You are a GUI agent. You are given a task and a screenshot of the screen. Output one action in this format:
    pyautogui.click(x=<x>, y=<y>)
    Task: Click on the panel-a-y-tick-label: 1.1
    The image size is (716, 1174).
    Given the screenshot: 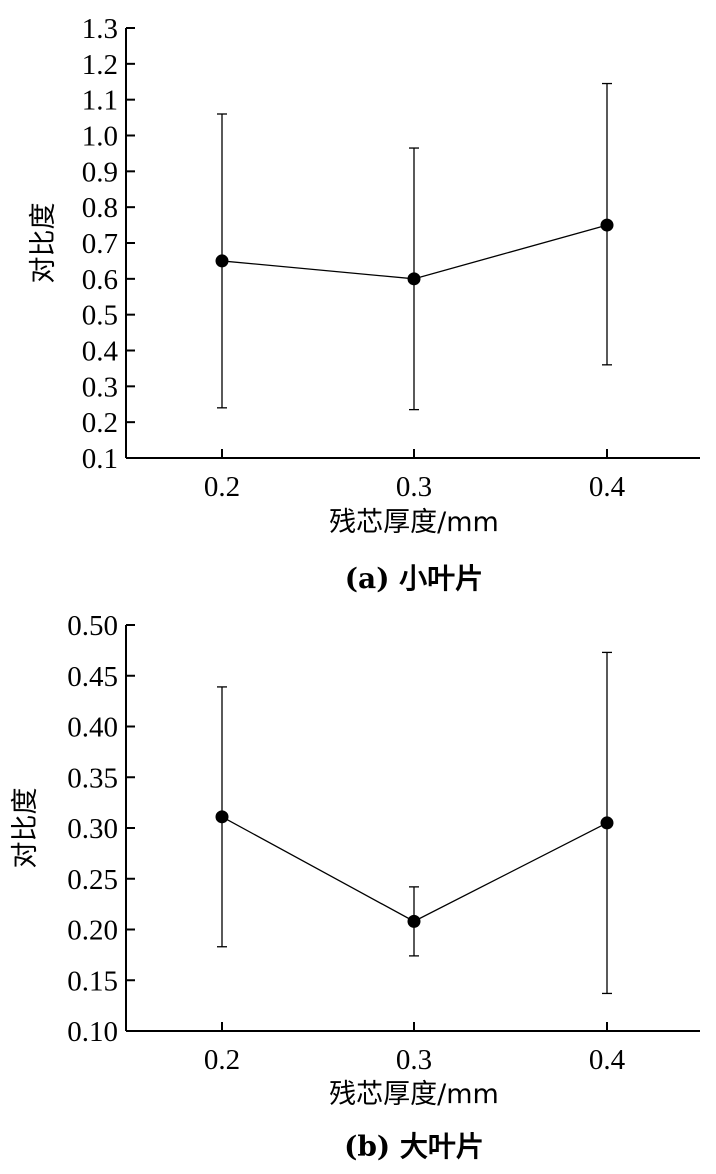 What is the action you would take?
    pyautogui.click(x=100, y=101)
    